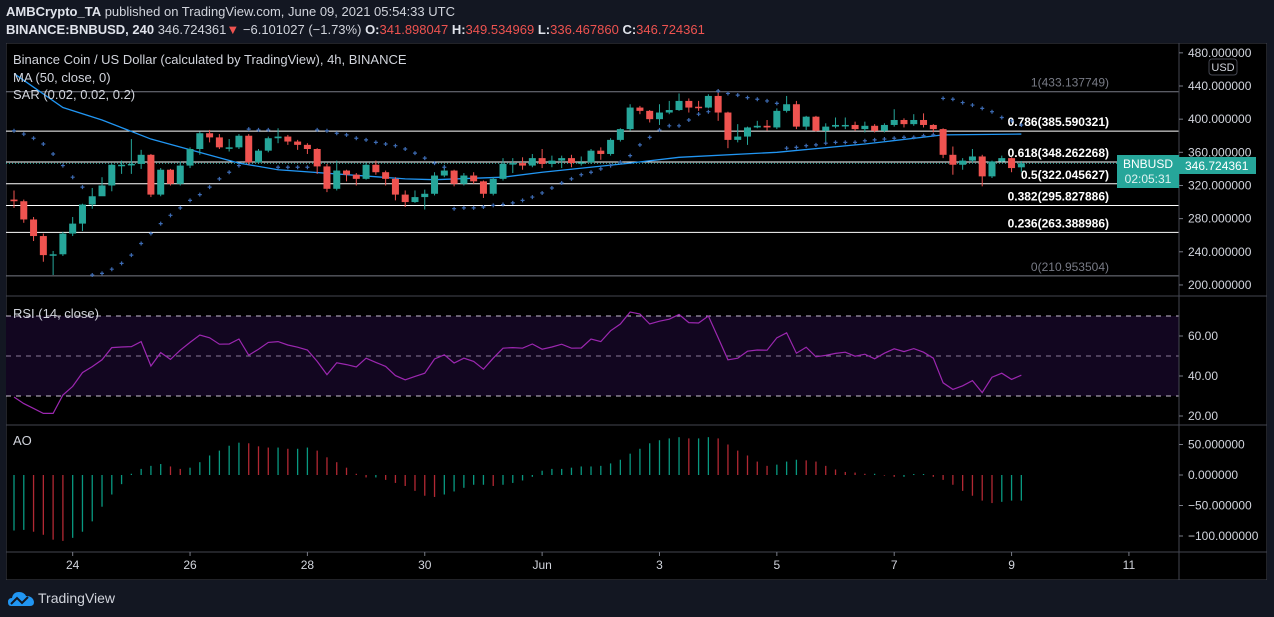 The image size is (1274, 617). I want to click on time-tick-label: 3, so click(659, 565).